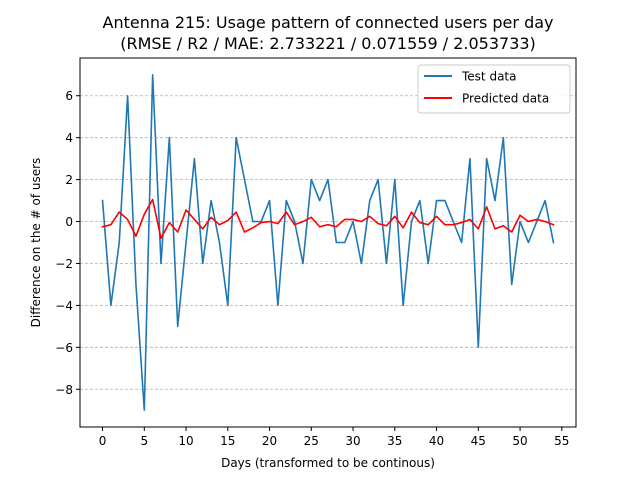  I want to click on x-tick-label: 30, so click(352, 441).